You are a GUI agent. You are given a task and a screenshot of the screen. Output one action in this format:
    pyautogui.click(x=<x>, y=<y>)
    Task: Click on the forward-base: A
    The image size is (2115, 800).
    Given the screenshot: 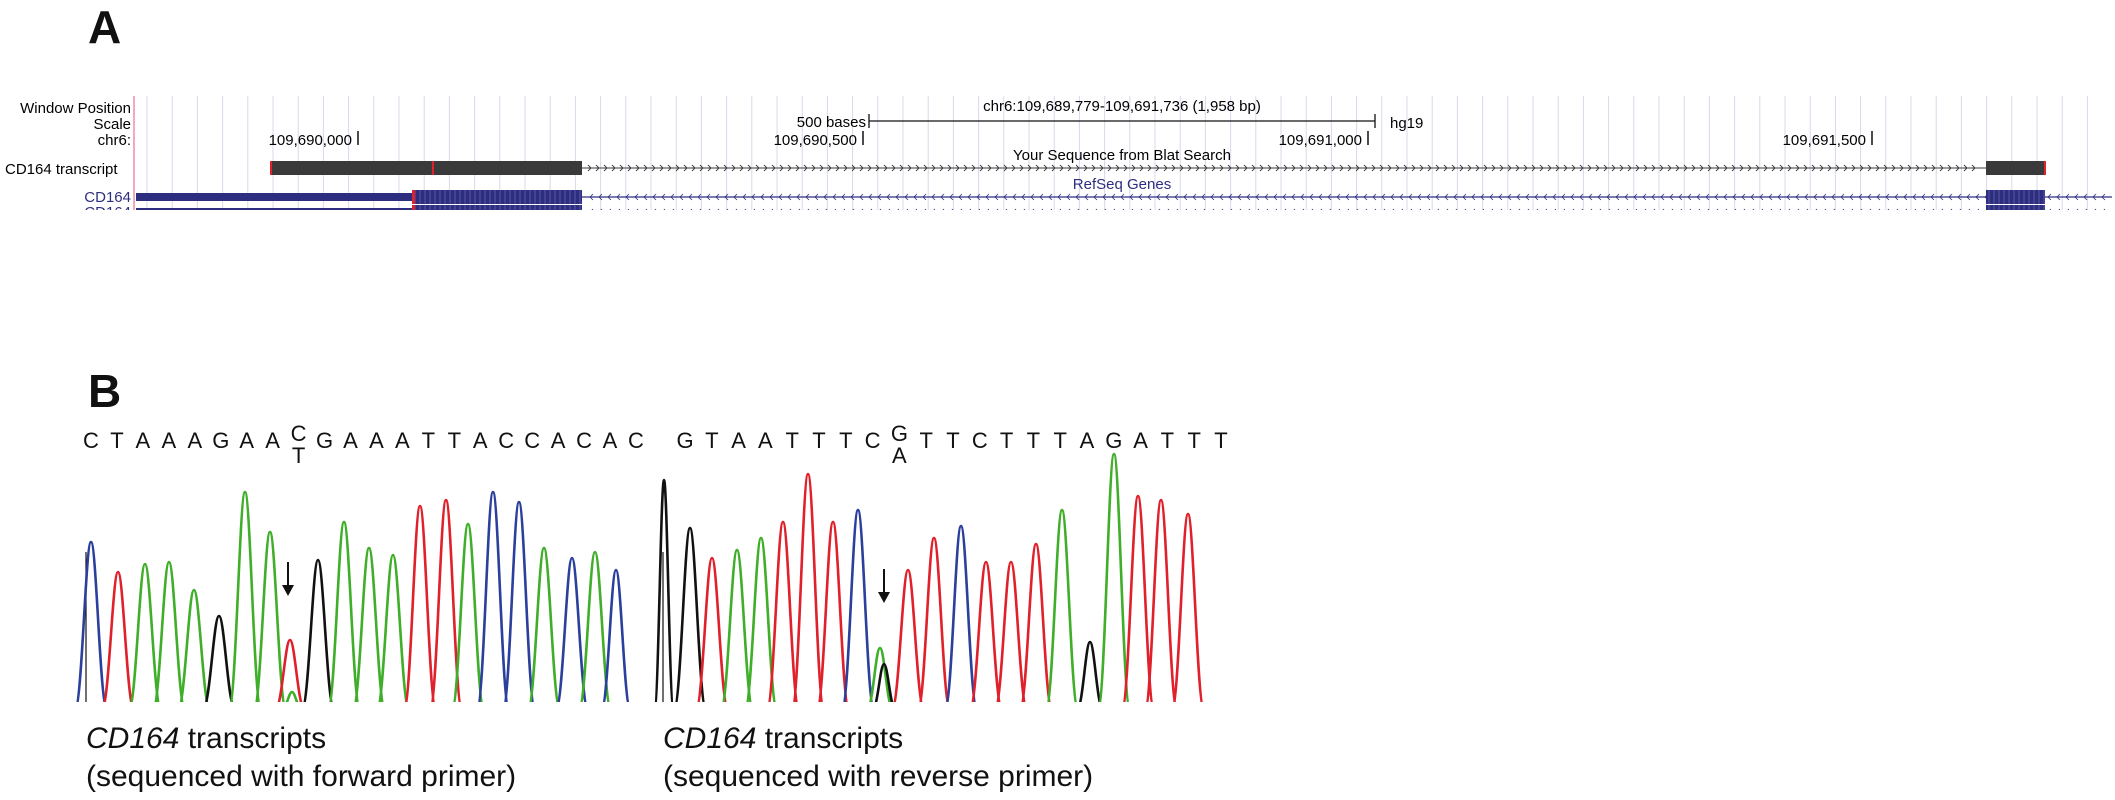 What is the action you would take?
    pyautogui.click(x=194, y=440)
    